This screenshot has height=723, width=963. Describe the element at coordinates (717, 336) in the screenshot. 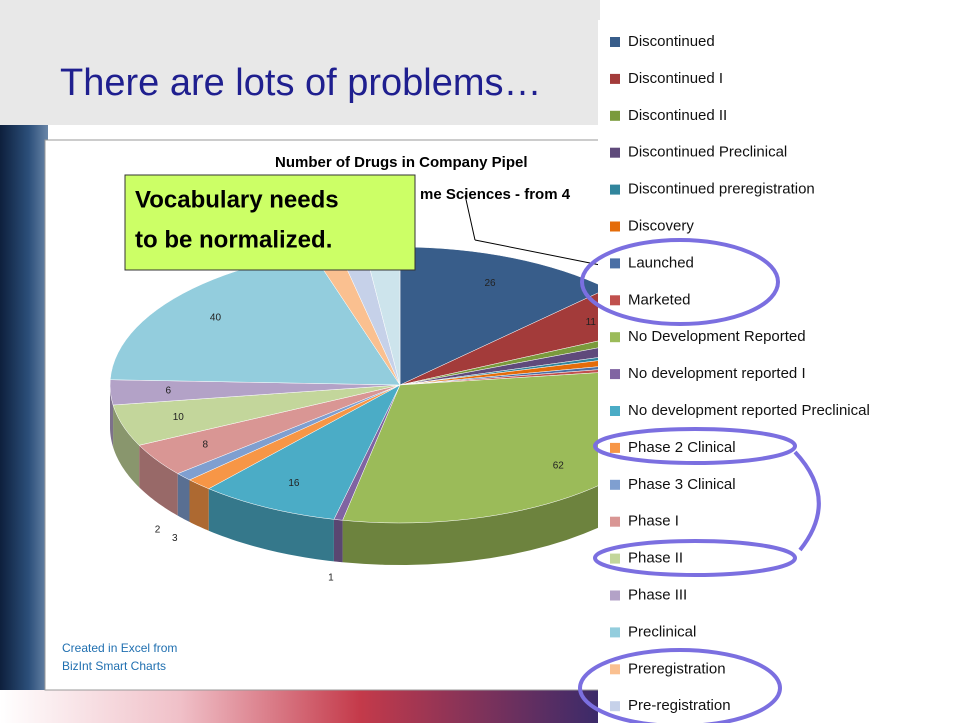

I see `legend-label: No Development Reported` at that location.